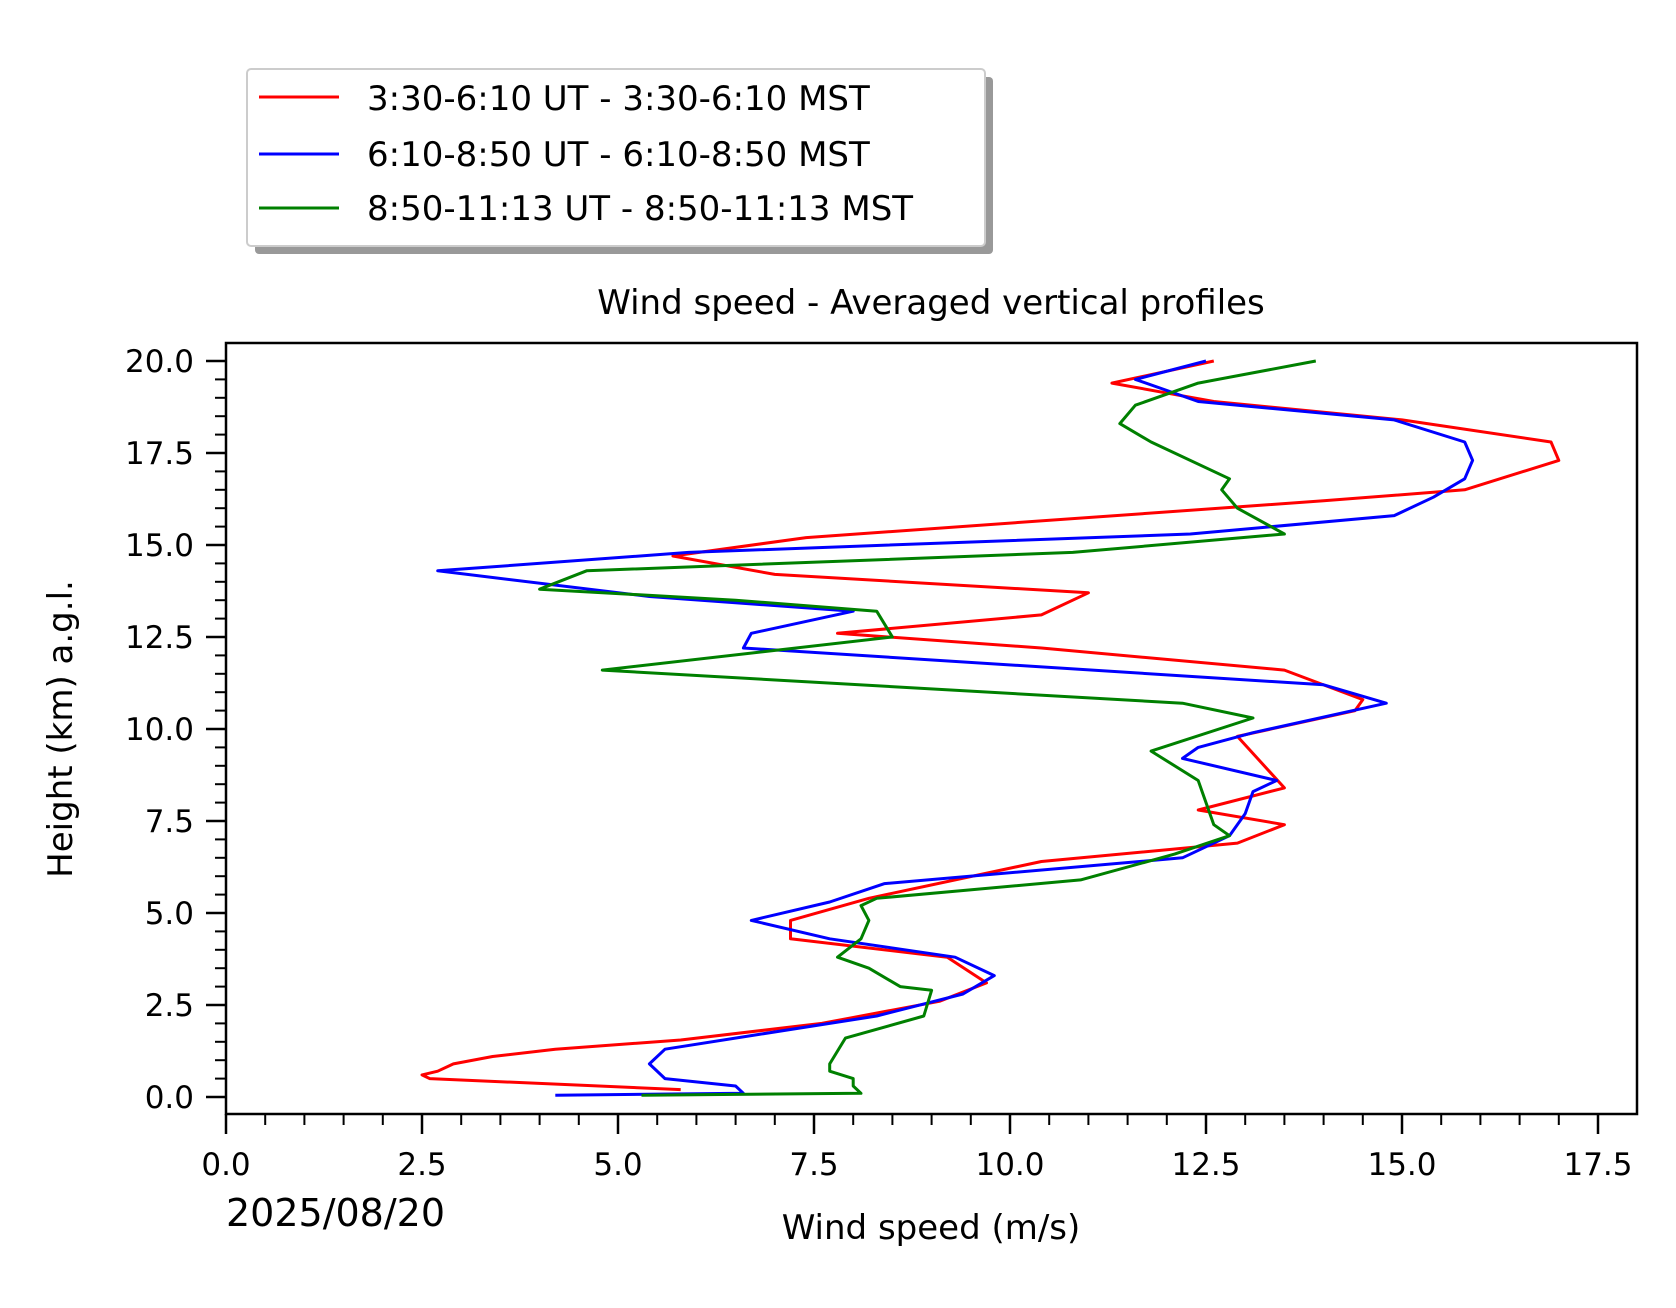 Image resolution: width=1676 pixels, height=1308 pixels. What do you see at coordinates (1009, 1165) in the screenshot?
I see `x-tick-label: 10.0` at bounding box center [1009, 1165].